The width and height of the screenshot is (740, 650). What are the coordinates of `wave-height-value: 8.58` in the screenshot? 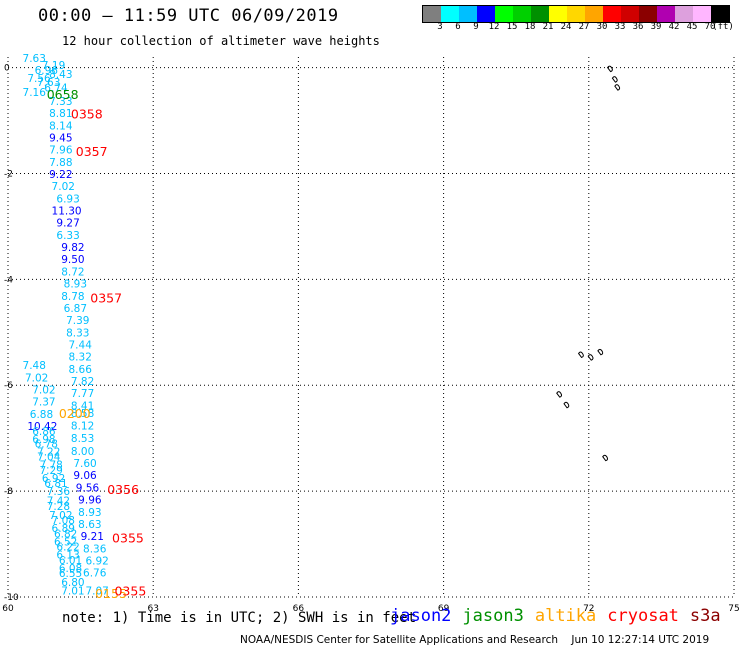 It's located at (82, 414).